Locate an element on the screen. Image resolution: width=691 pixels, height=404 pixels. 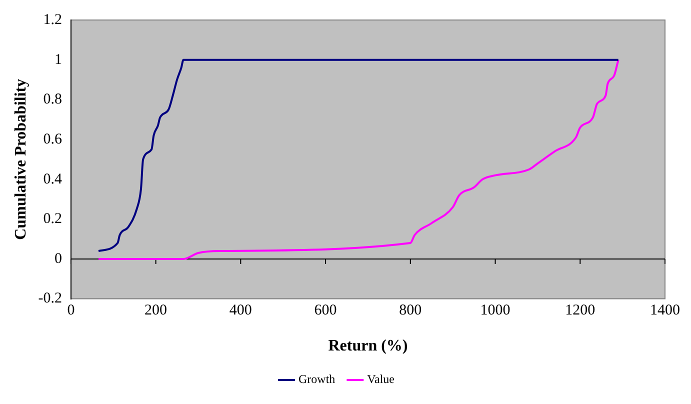
y-tick-label: 0.8 is located at coordinates (52, 100).